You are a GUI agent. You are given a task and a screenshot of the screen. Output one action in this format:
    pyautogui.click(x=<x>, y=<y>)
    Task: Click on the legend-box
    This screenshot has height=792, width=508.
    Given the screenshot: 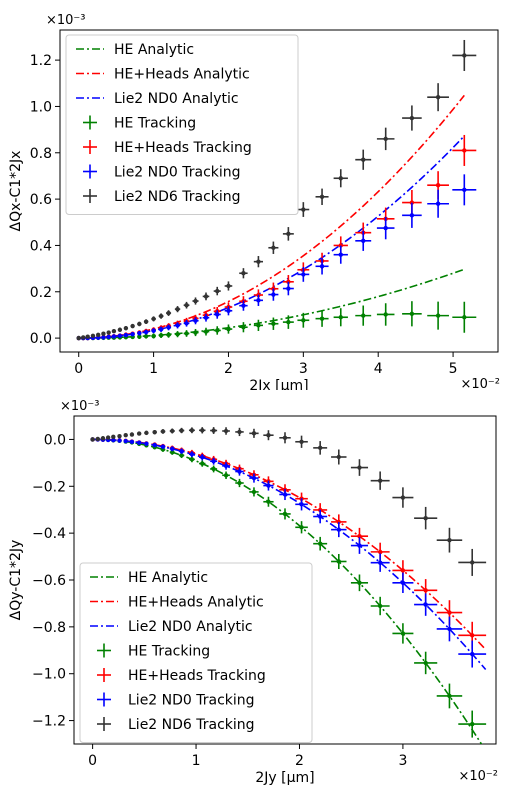 What is the action you would take?
    pyautogui.click(x=196, y=652)
    